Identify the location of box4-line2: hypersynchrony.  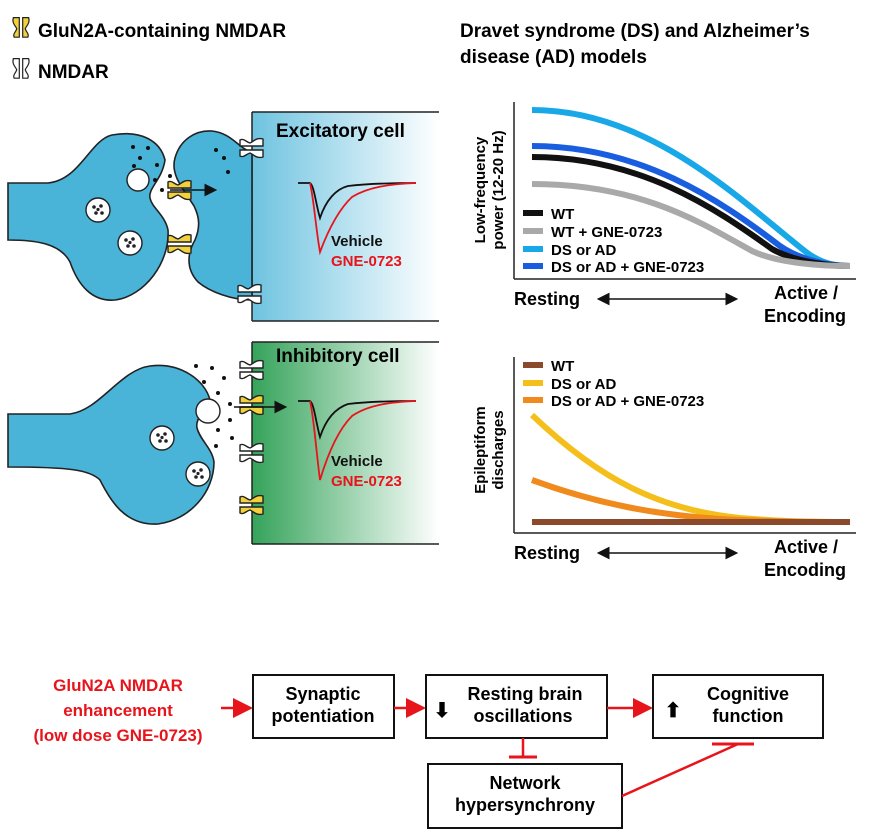
(525, 805).